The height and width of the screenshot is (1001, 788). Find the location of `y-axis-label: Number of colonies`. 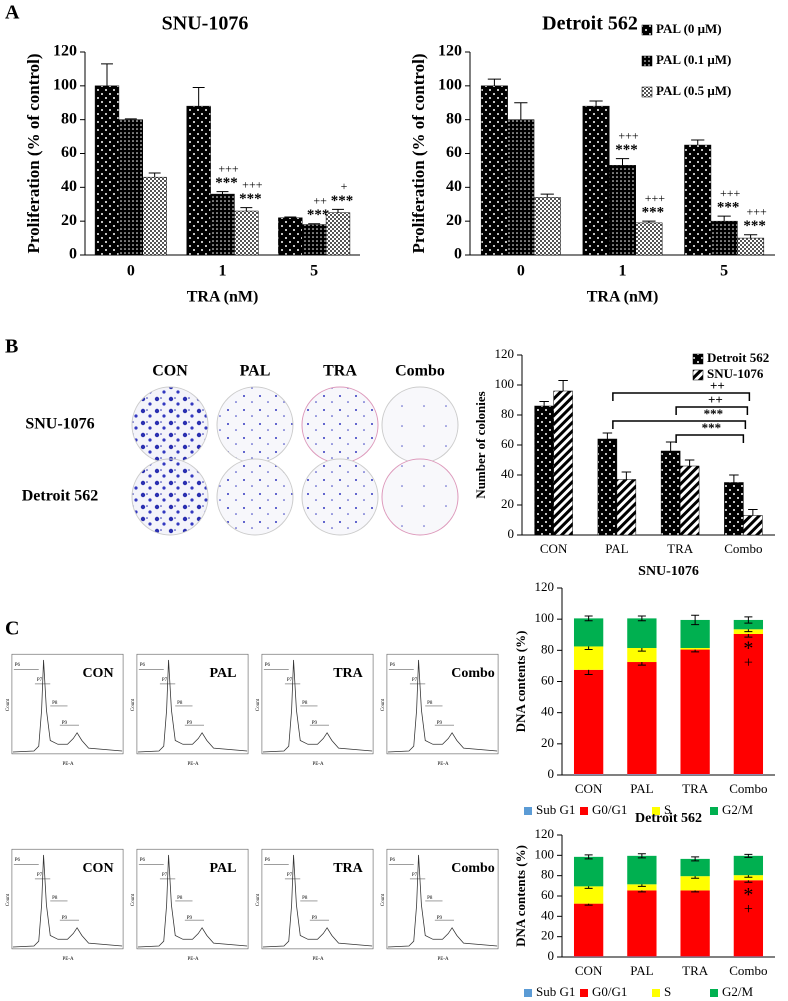

y-axis-label: Number of colonies is located at coordinates (480, 444).